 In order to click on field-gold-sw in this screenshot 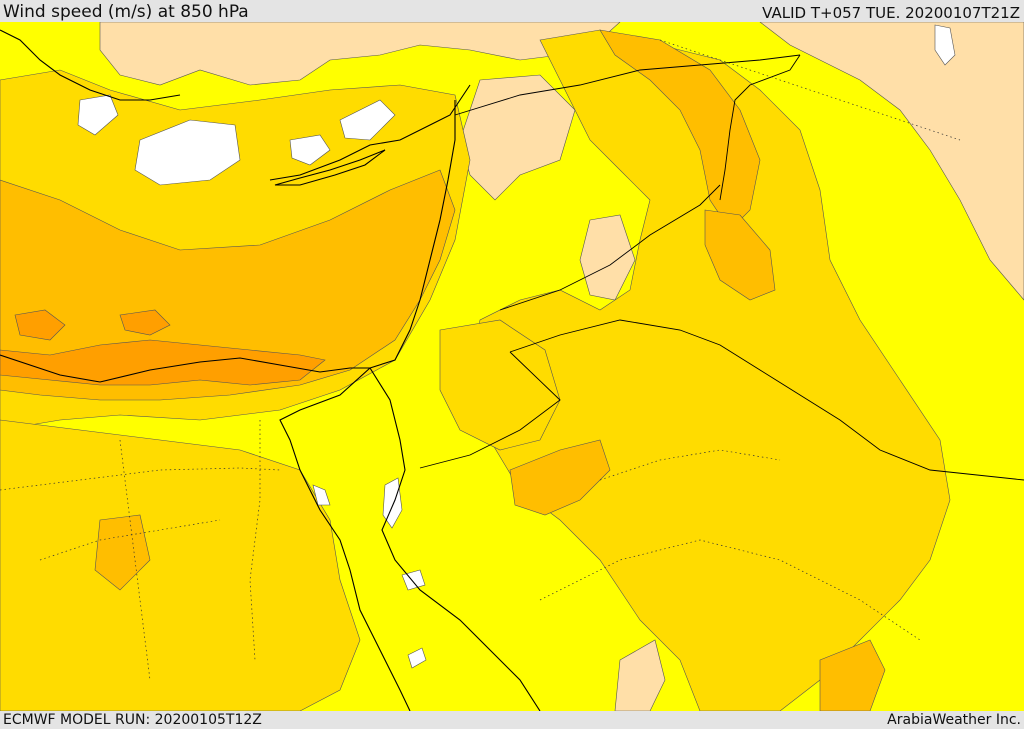, I will do `click(180, 565)`.